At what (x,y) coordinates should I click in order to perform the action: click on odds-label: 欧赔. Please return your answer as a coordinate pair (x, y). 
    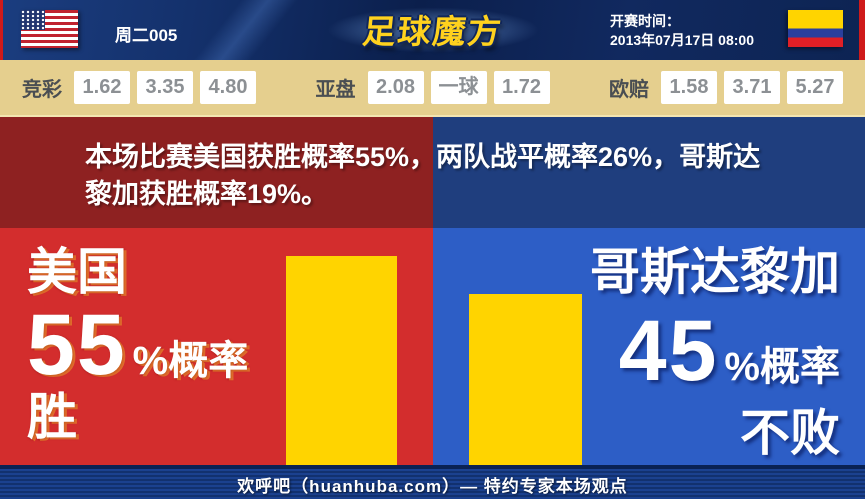
    Looking at the image, I should click on (629, 90).